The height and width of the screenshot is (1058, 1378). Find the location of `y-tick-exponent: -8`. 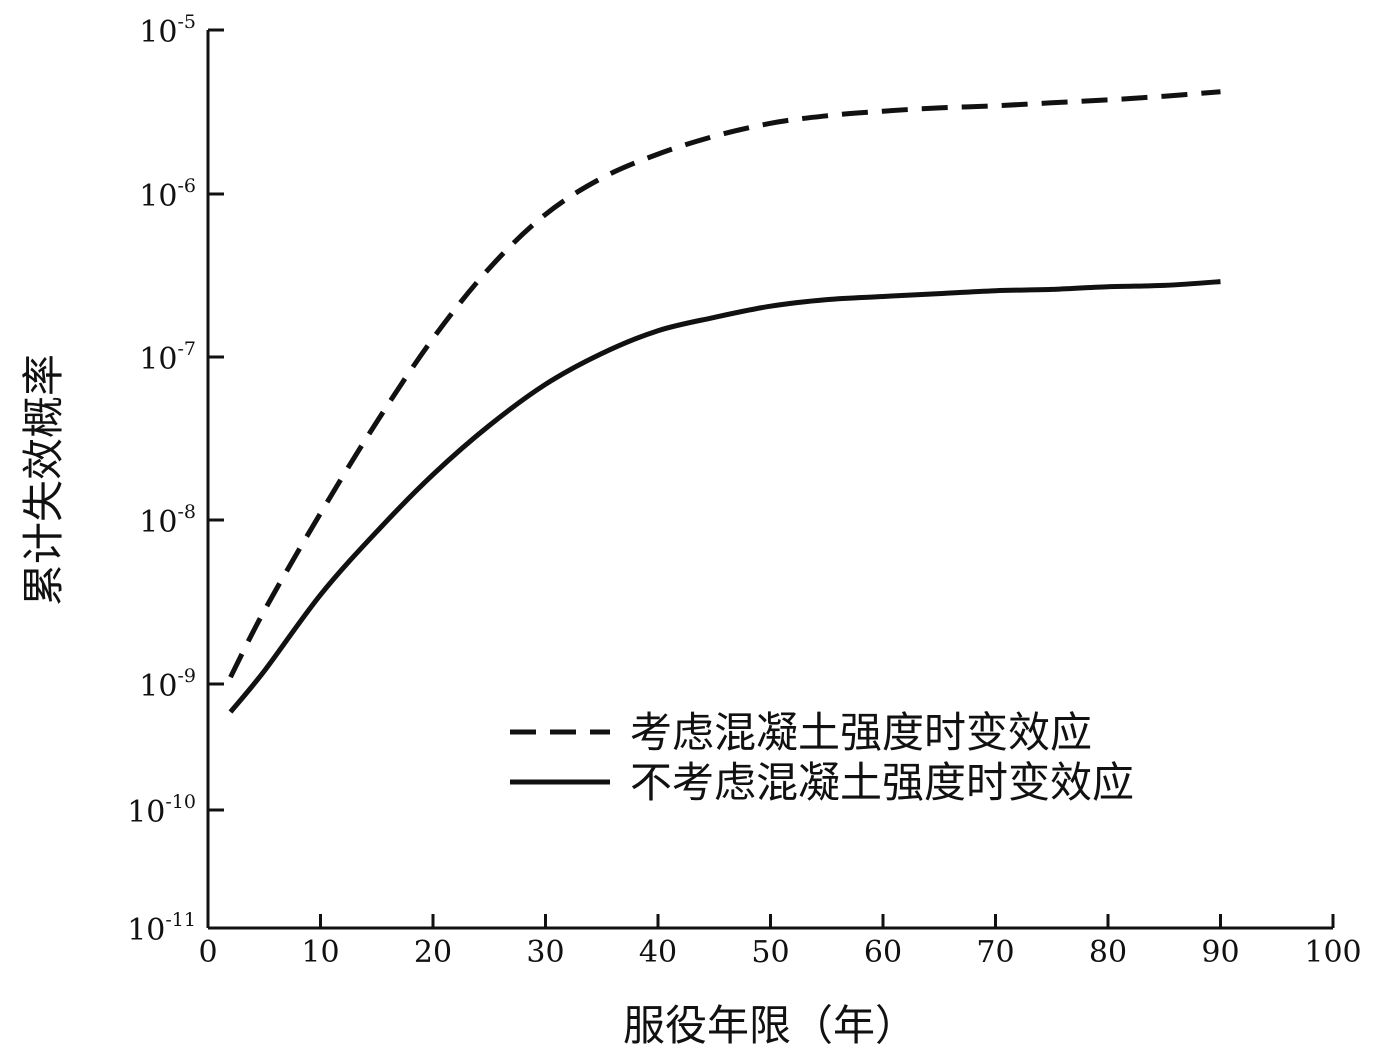

y-tick-exponent: -8 is located at coordinates (186, 512).